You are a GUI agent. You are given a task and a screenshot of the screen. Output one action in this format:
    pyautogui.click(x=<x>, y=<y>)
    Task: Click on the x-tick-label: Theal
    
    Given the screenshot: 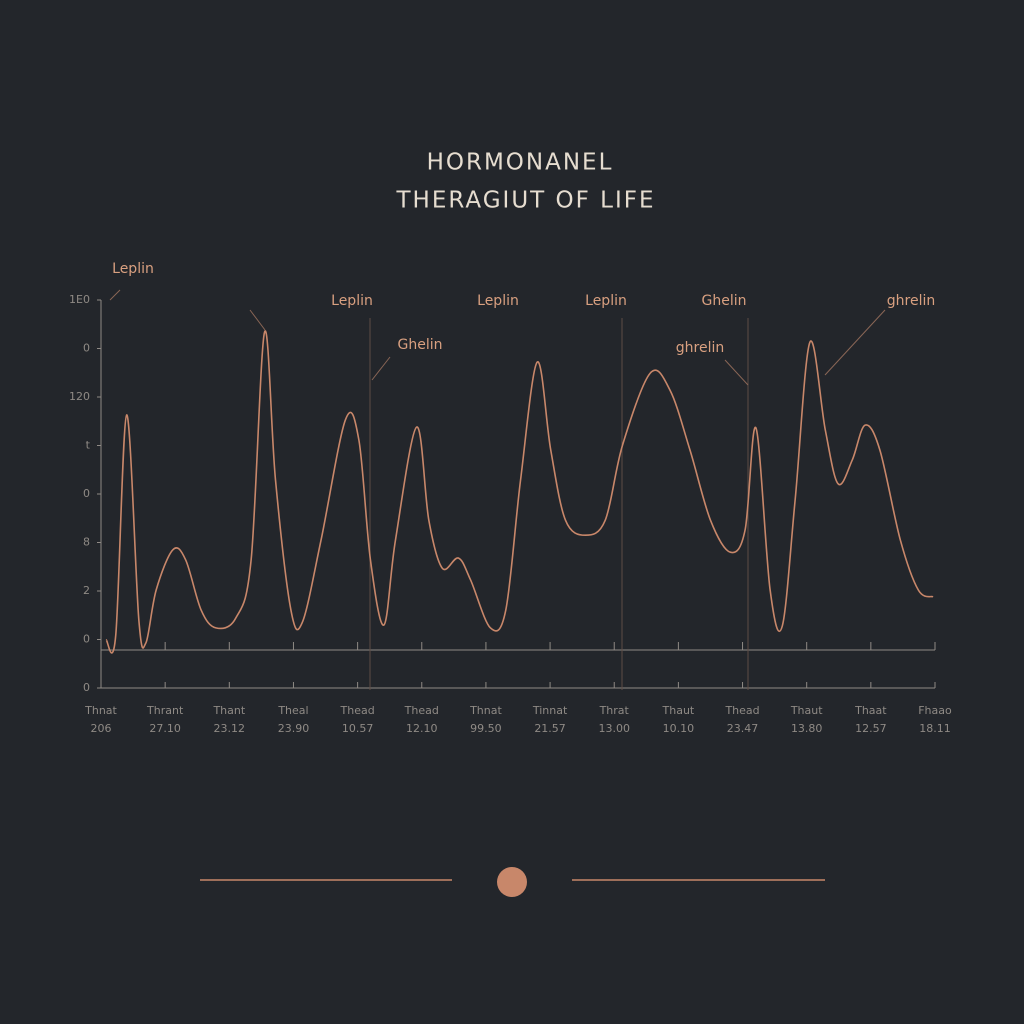 What is the action you would take?
    pyautogui.click(x=292, y=710)
    